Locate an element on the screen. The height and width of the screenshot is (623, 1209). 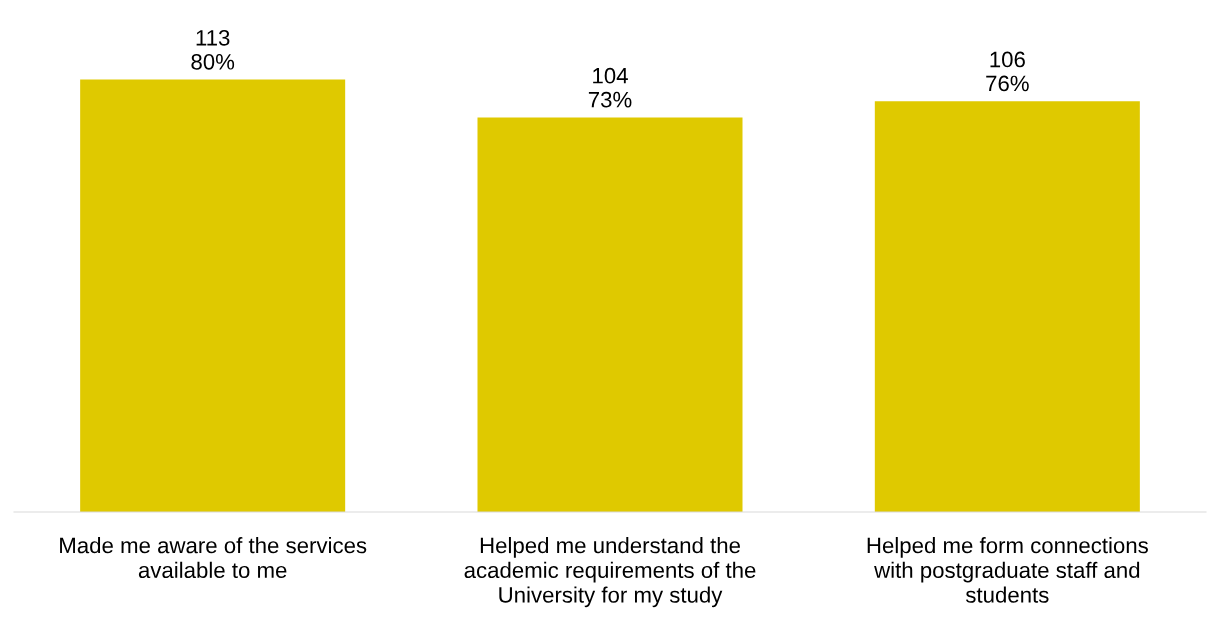
x-tick-label: Made me aware of the services available to me is located at coordinates (213, 558).